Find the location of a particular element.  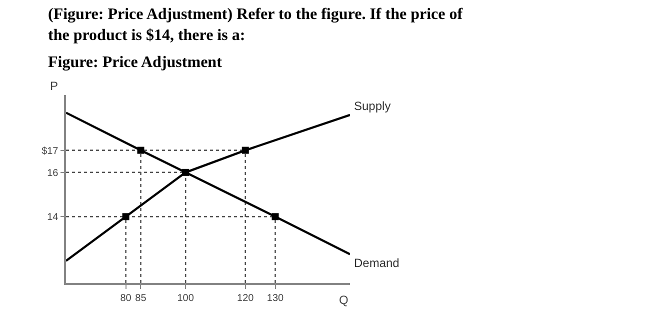

y-axis-title: P is located at coordinates (54, 86).